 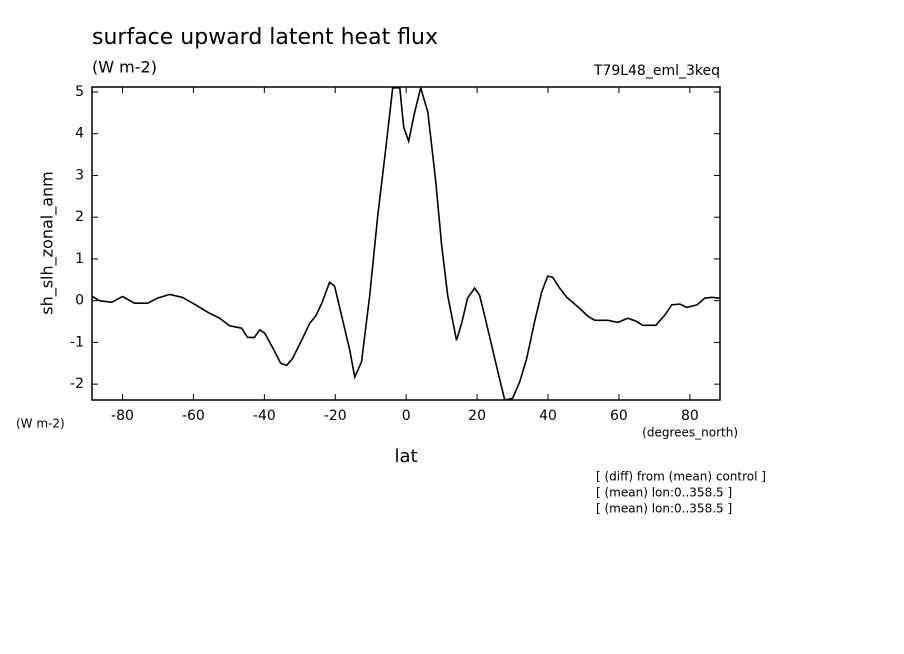 What do you see at coordinates (656, 71) in the screenshot?
I see `run-label: T79L48_eml_3keq` at bounding box center [656, 71].